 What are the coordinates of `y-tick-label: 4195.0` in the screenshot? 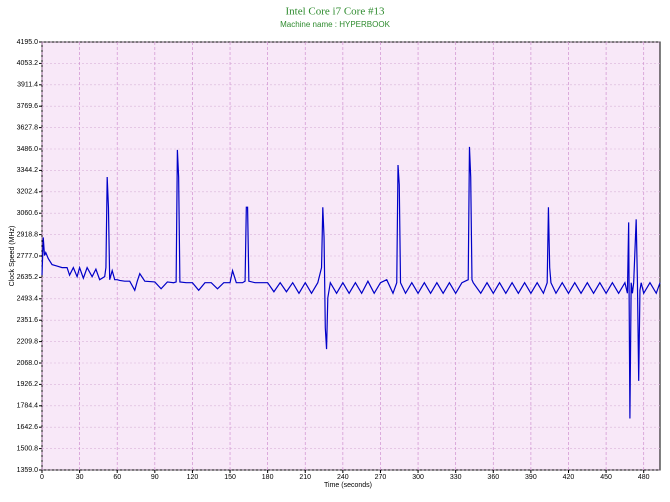 It's located at (28, 42).